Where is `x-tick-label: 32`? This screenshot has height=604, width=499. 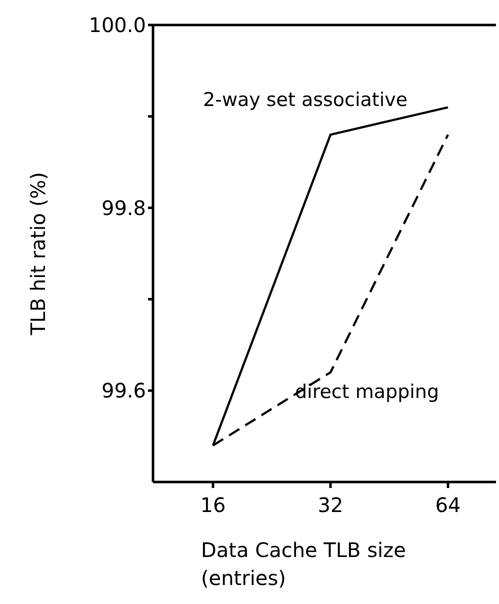 x-tick-label: 32 is located at coordinates (331, 505).